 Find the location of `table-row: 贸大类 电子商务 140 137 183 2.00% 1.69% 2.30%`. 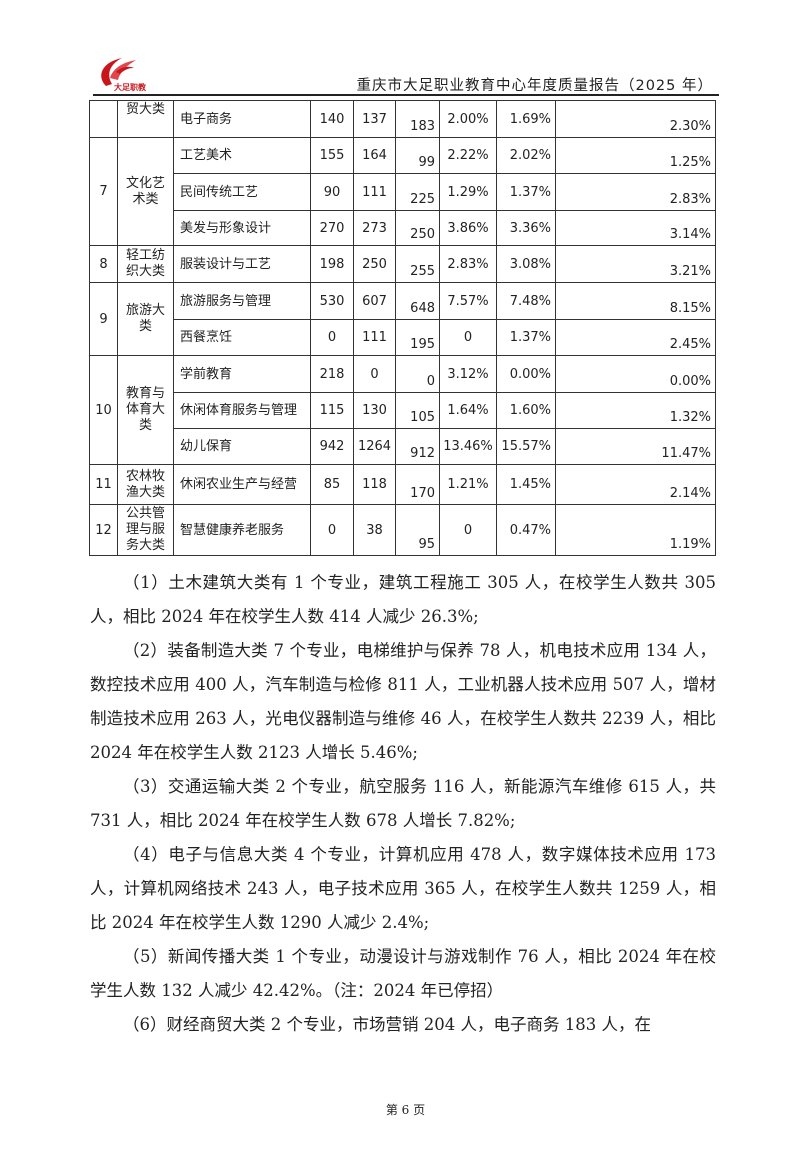

table-row: 贸大类 电子商务 140 137 183 2.00% 1.69% 2.30% is located at coordinates (402, 119).